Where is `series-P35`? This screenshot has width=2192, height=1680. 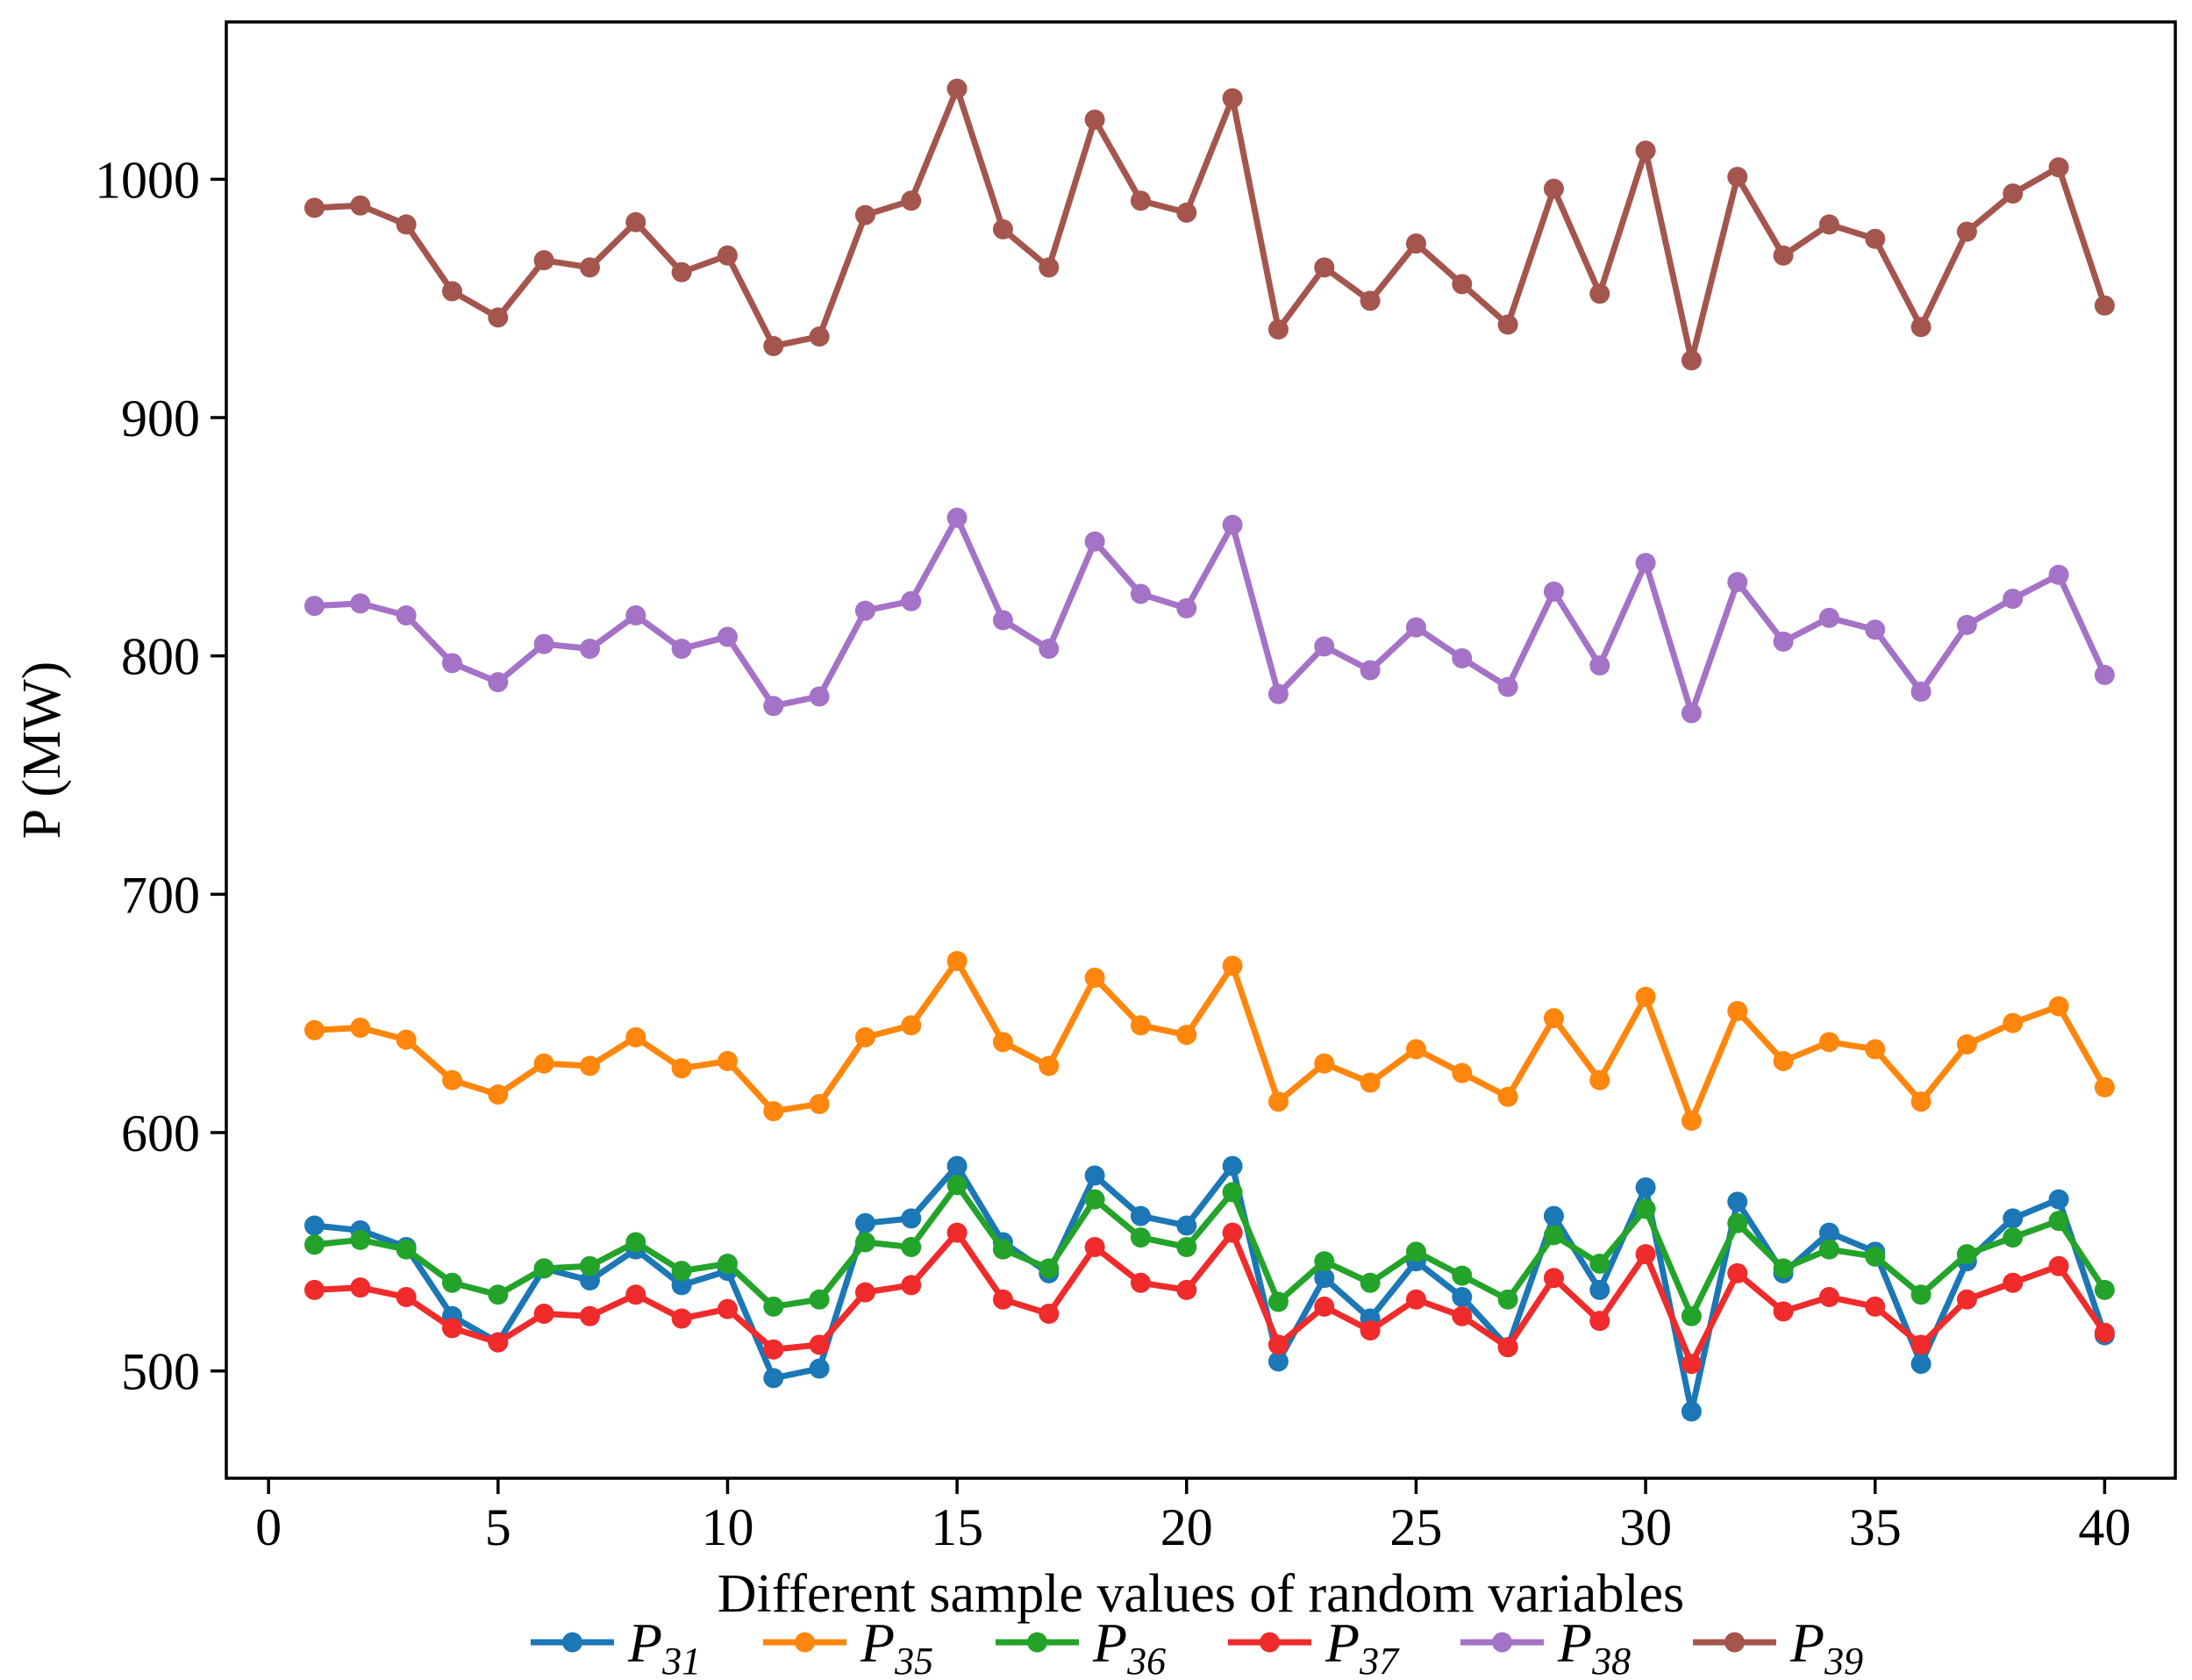
series-P35 is located at coordinates (1209, 1040).